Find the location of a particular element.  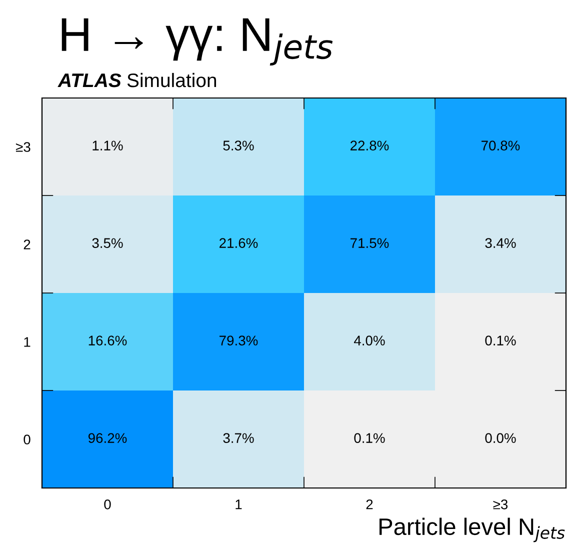

x-tick-label: 2 is located at coordinates (369, 504).